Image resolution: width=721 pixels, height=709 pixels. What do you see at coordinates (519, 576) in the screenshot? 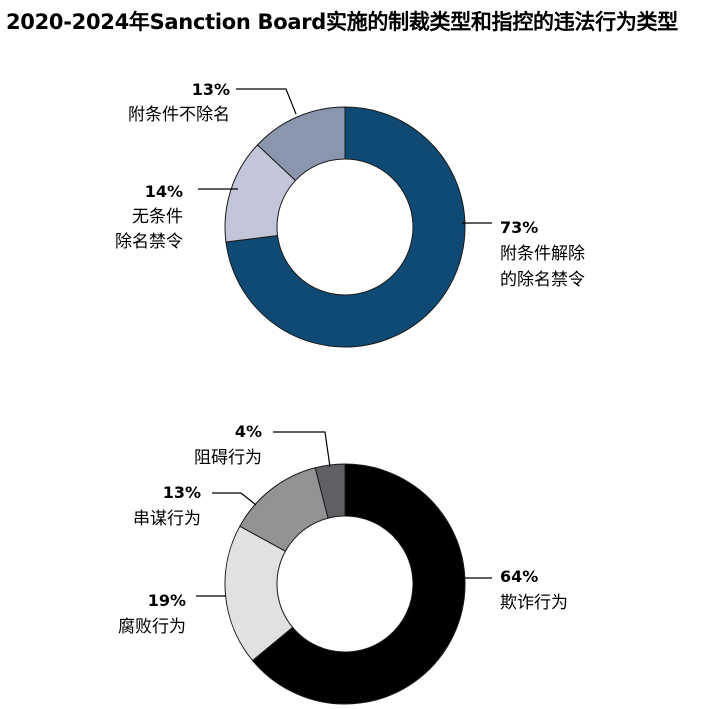
I see `slice-percent-label: 64%` at bounding box center [519, 576].